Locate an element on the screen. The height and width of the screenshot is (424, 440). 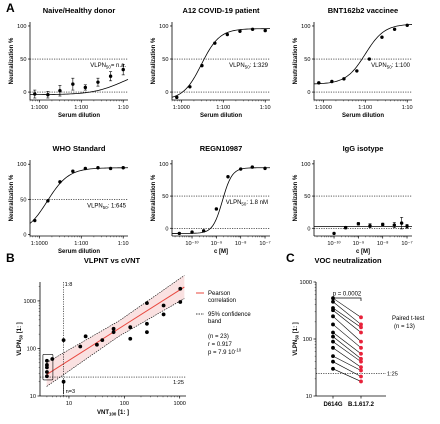
legend-label-confidence: band is located at coordinates (214, 322).